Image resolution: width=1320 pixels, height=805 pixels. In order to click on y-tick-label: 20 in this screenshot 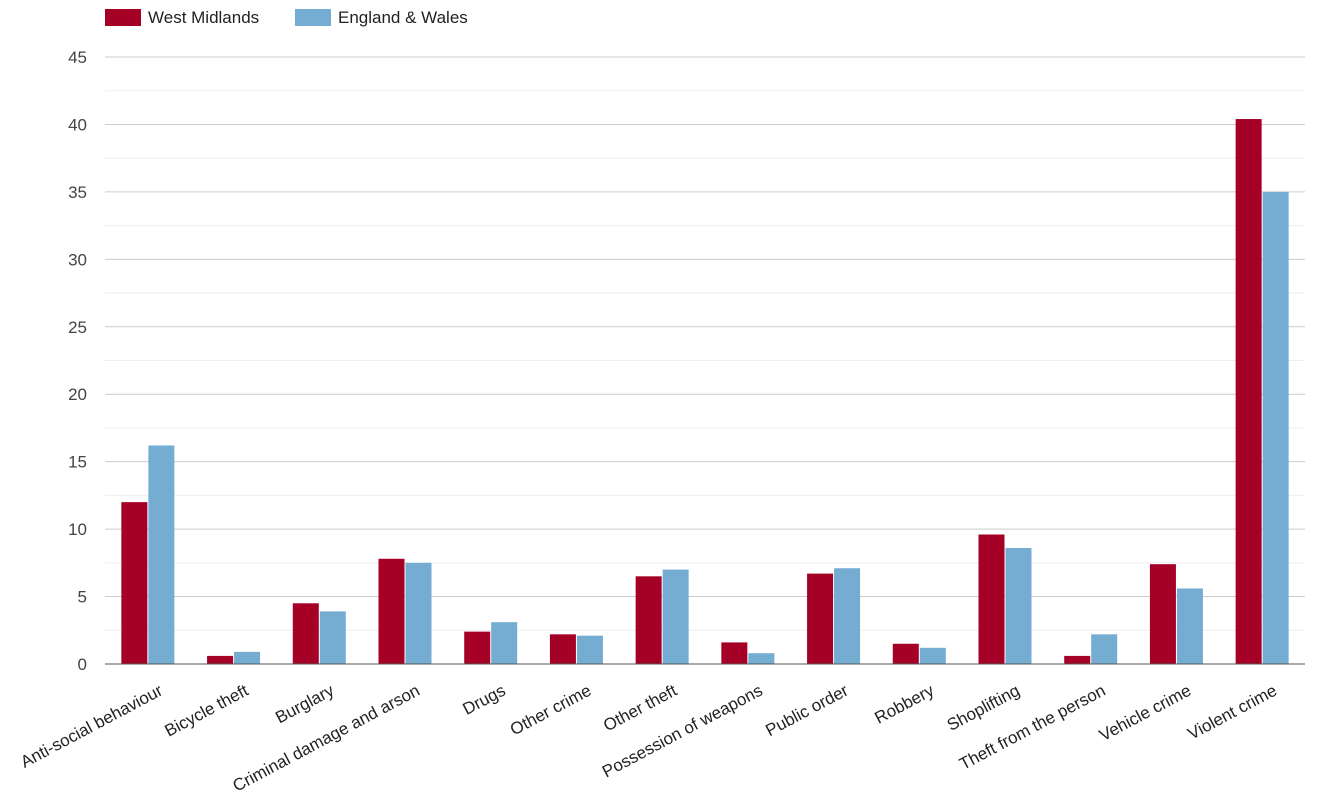, I will do `click(77, 394)`.